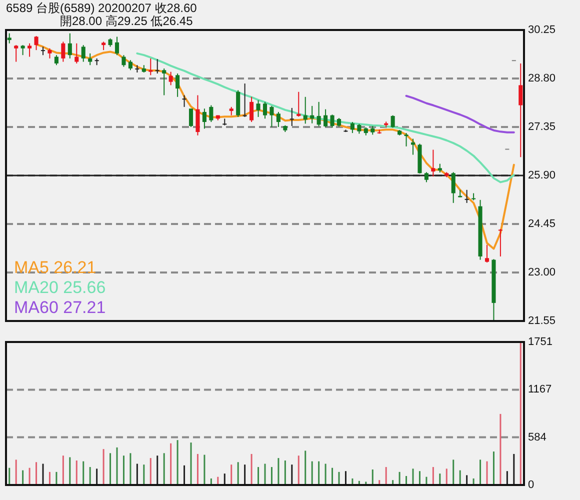  What do you see at coordinates (542, 272) in the screenshot?
I see `y-tick-label: 23.00` at bounding box center [542, 272].